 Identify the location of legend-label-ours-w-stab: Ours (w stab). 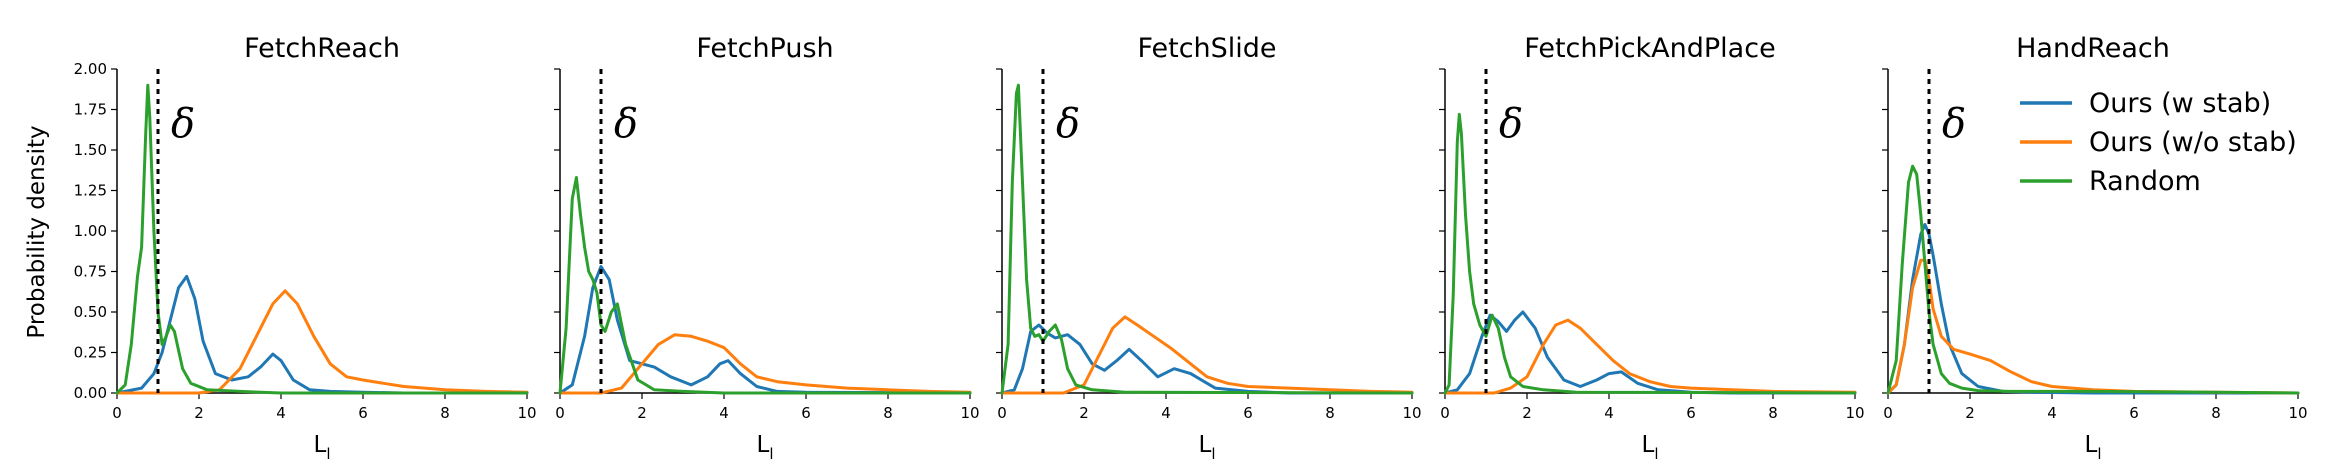
(2180, 103).